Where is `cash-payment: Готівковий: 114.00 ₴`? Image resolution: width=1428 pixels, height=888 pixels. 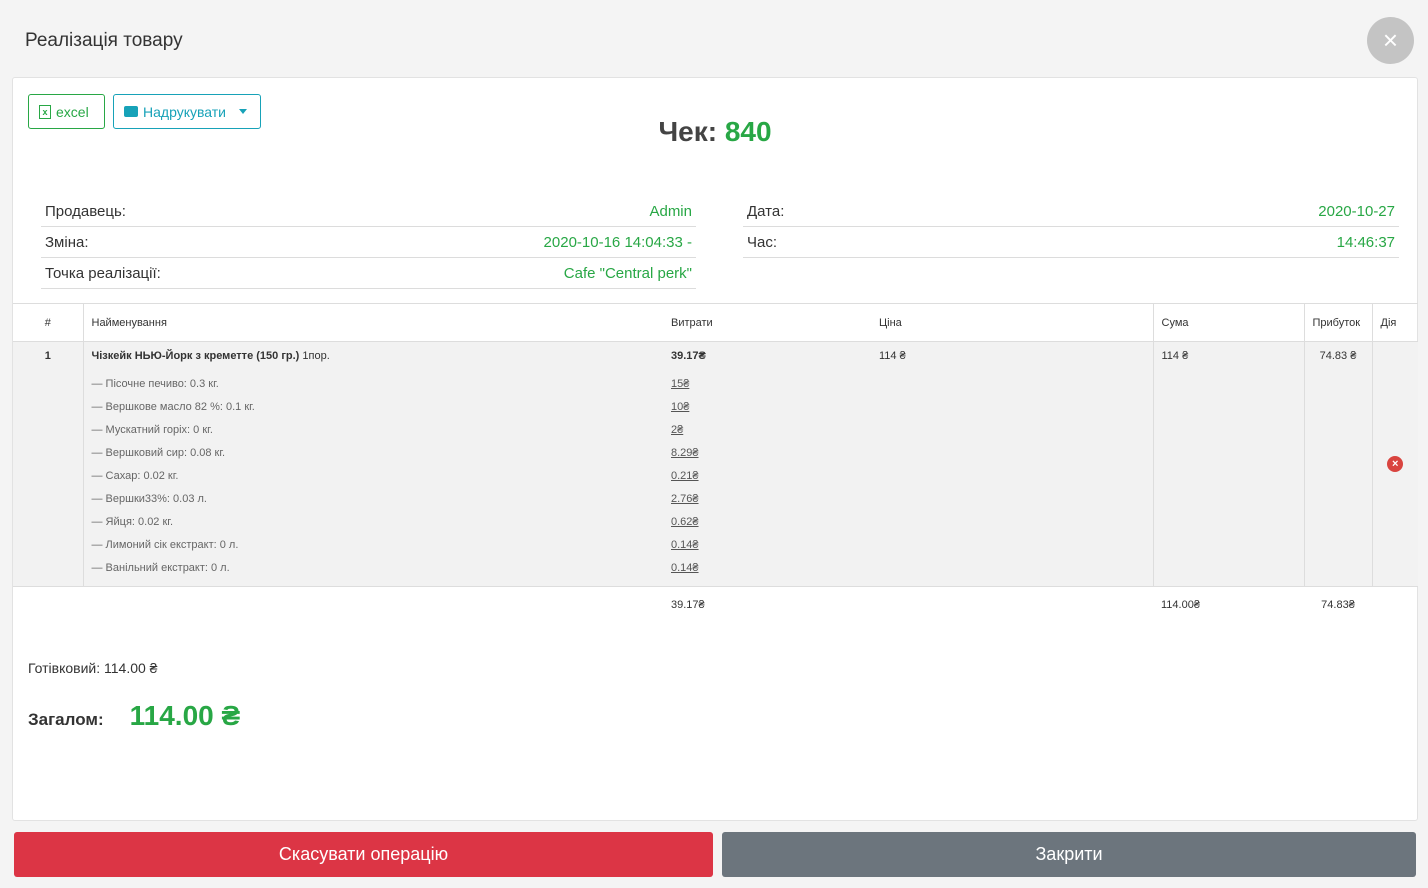
cash-payment: Готівковий: 114.00 ₴ is located at coordinates (93, 668).